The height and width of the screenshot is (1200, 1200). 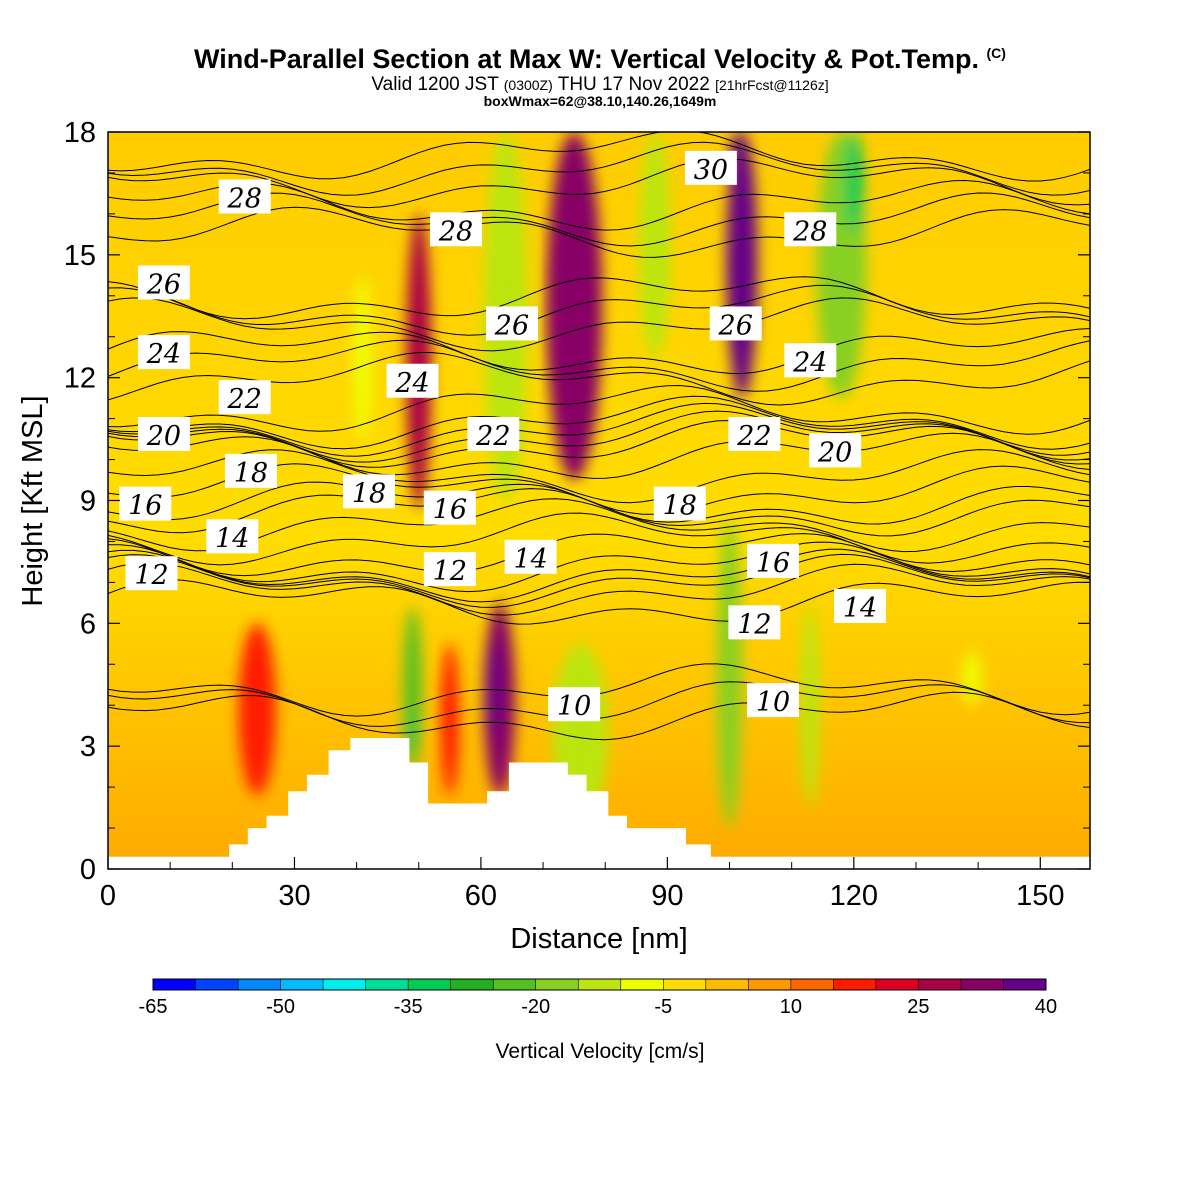 What do you see at coordinates (163, 434) in the screenshot?
I see `contour-label: 20` at bounding box center [163, 434].